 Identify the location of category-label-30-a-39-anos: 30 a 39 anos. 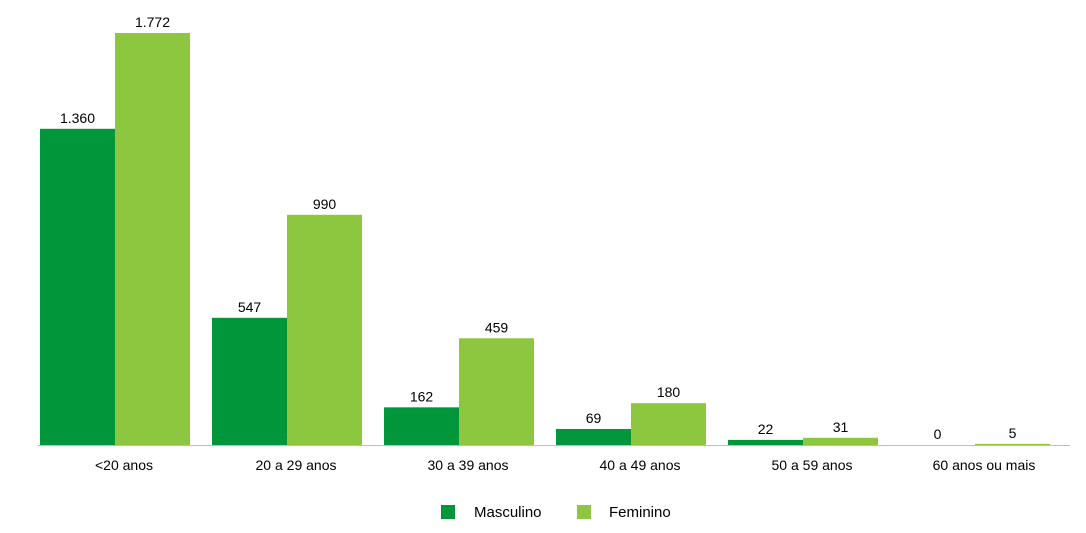
(468, 465).